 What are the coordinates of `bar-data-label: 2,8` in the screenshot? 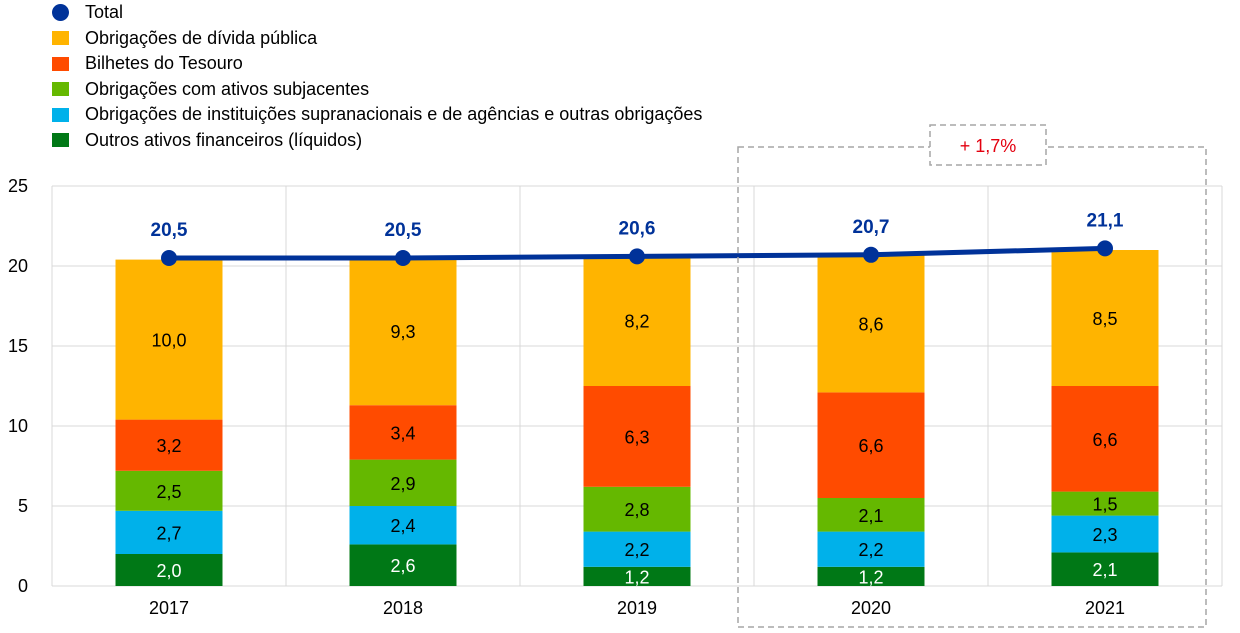 It's located at (636, 510).